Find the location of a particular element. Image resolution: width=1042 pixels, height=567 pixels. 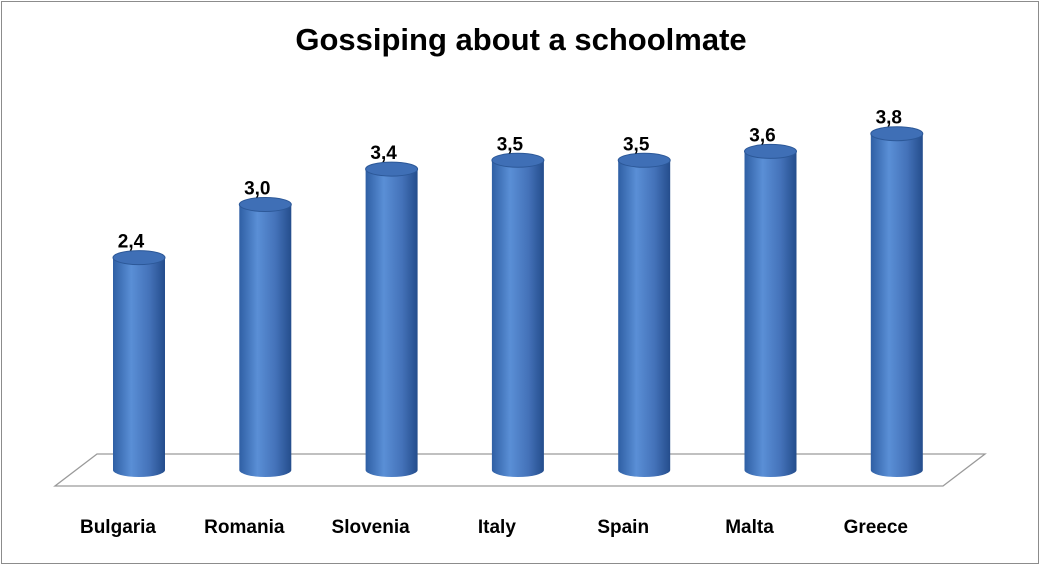

data-label: 3,6 is located at coordinates (762, 135).